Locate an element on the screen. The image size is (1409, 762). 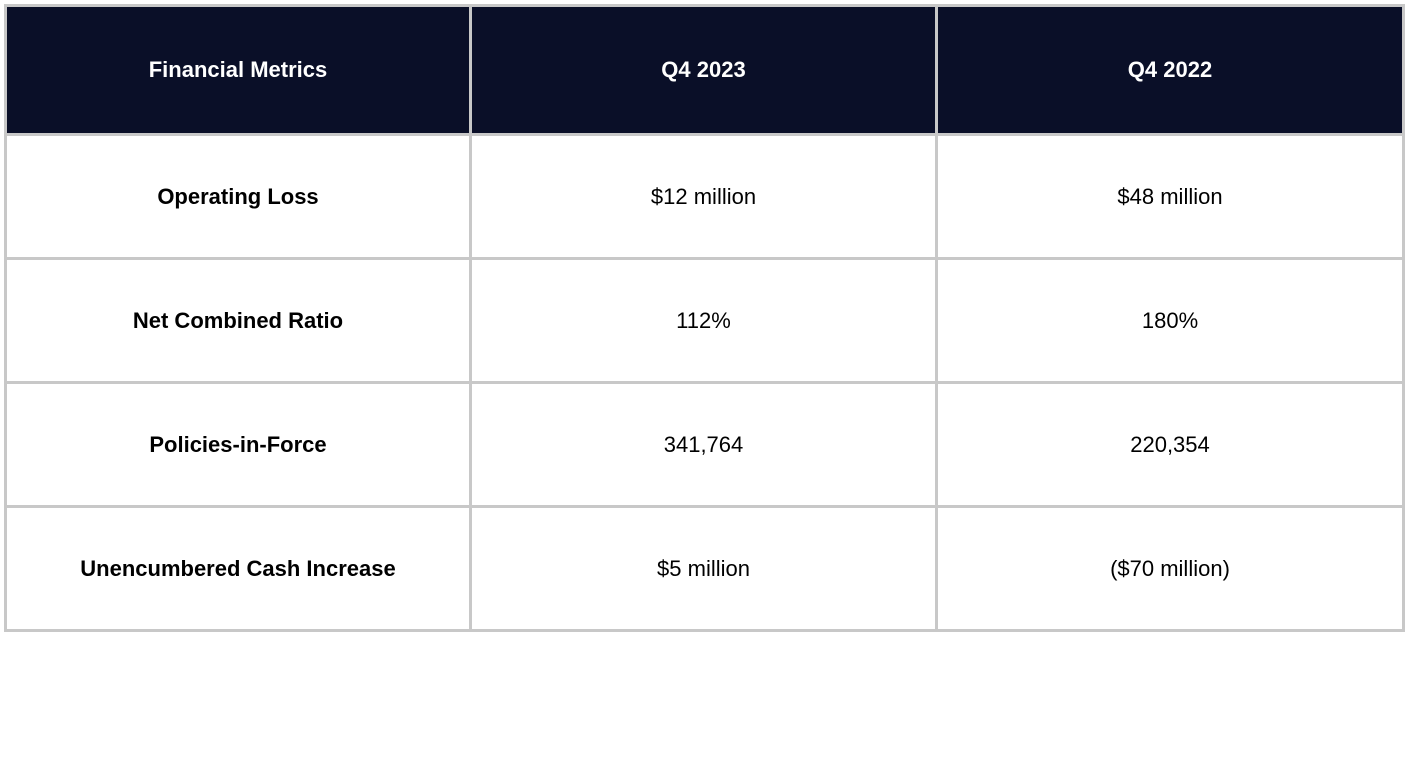
row-label-policies-in-force: Policies-in-Force is located at coordinates (238, 444).